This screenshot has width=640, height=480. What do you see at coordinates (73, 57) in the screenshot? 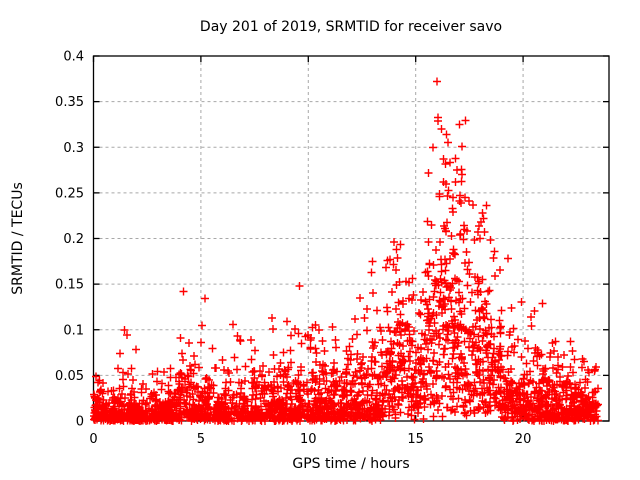
I see `y-tick-label: 0.4` at bounding box center [73, 57].